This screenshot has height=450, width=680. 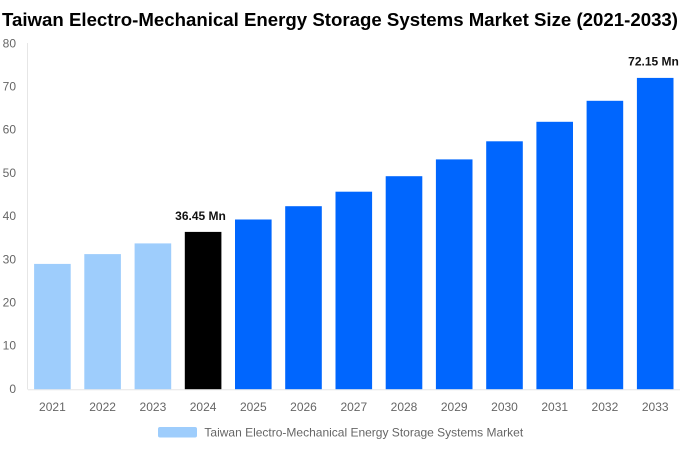 What do you see at coordinates (653, 62) in the screenshot?
I see `svg-text: 72.15 Mn` at bounding box center [653, 62].